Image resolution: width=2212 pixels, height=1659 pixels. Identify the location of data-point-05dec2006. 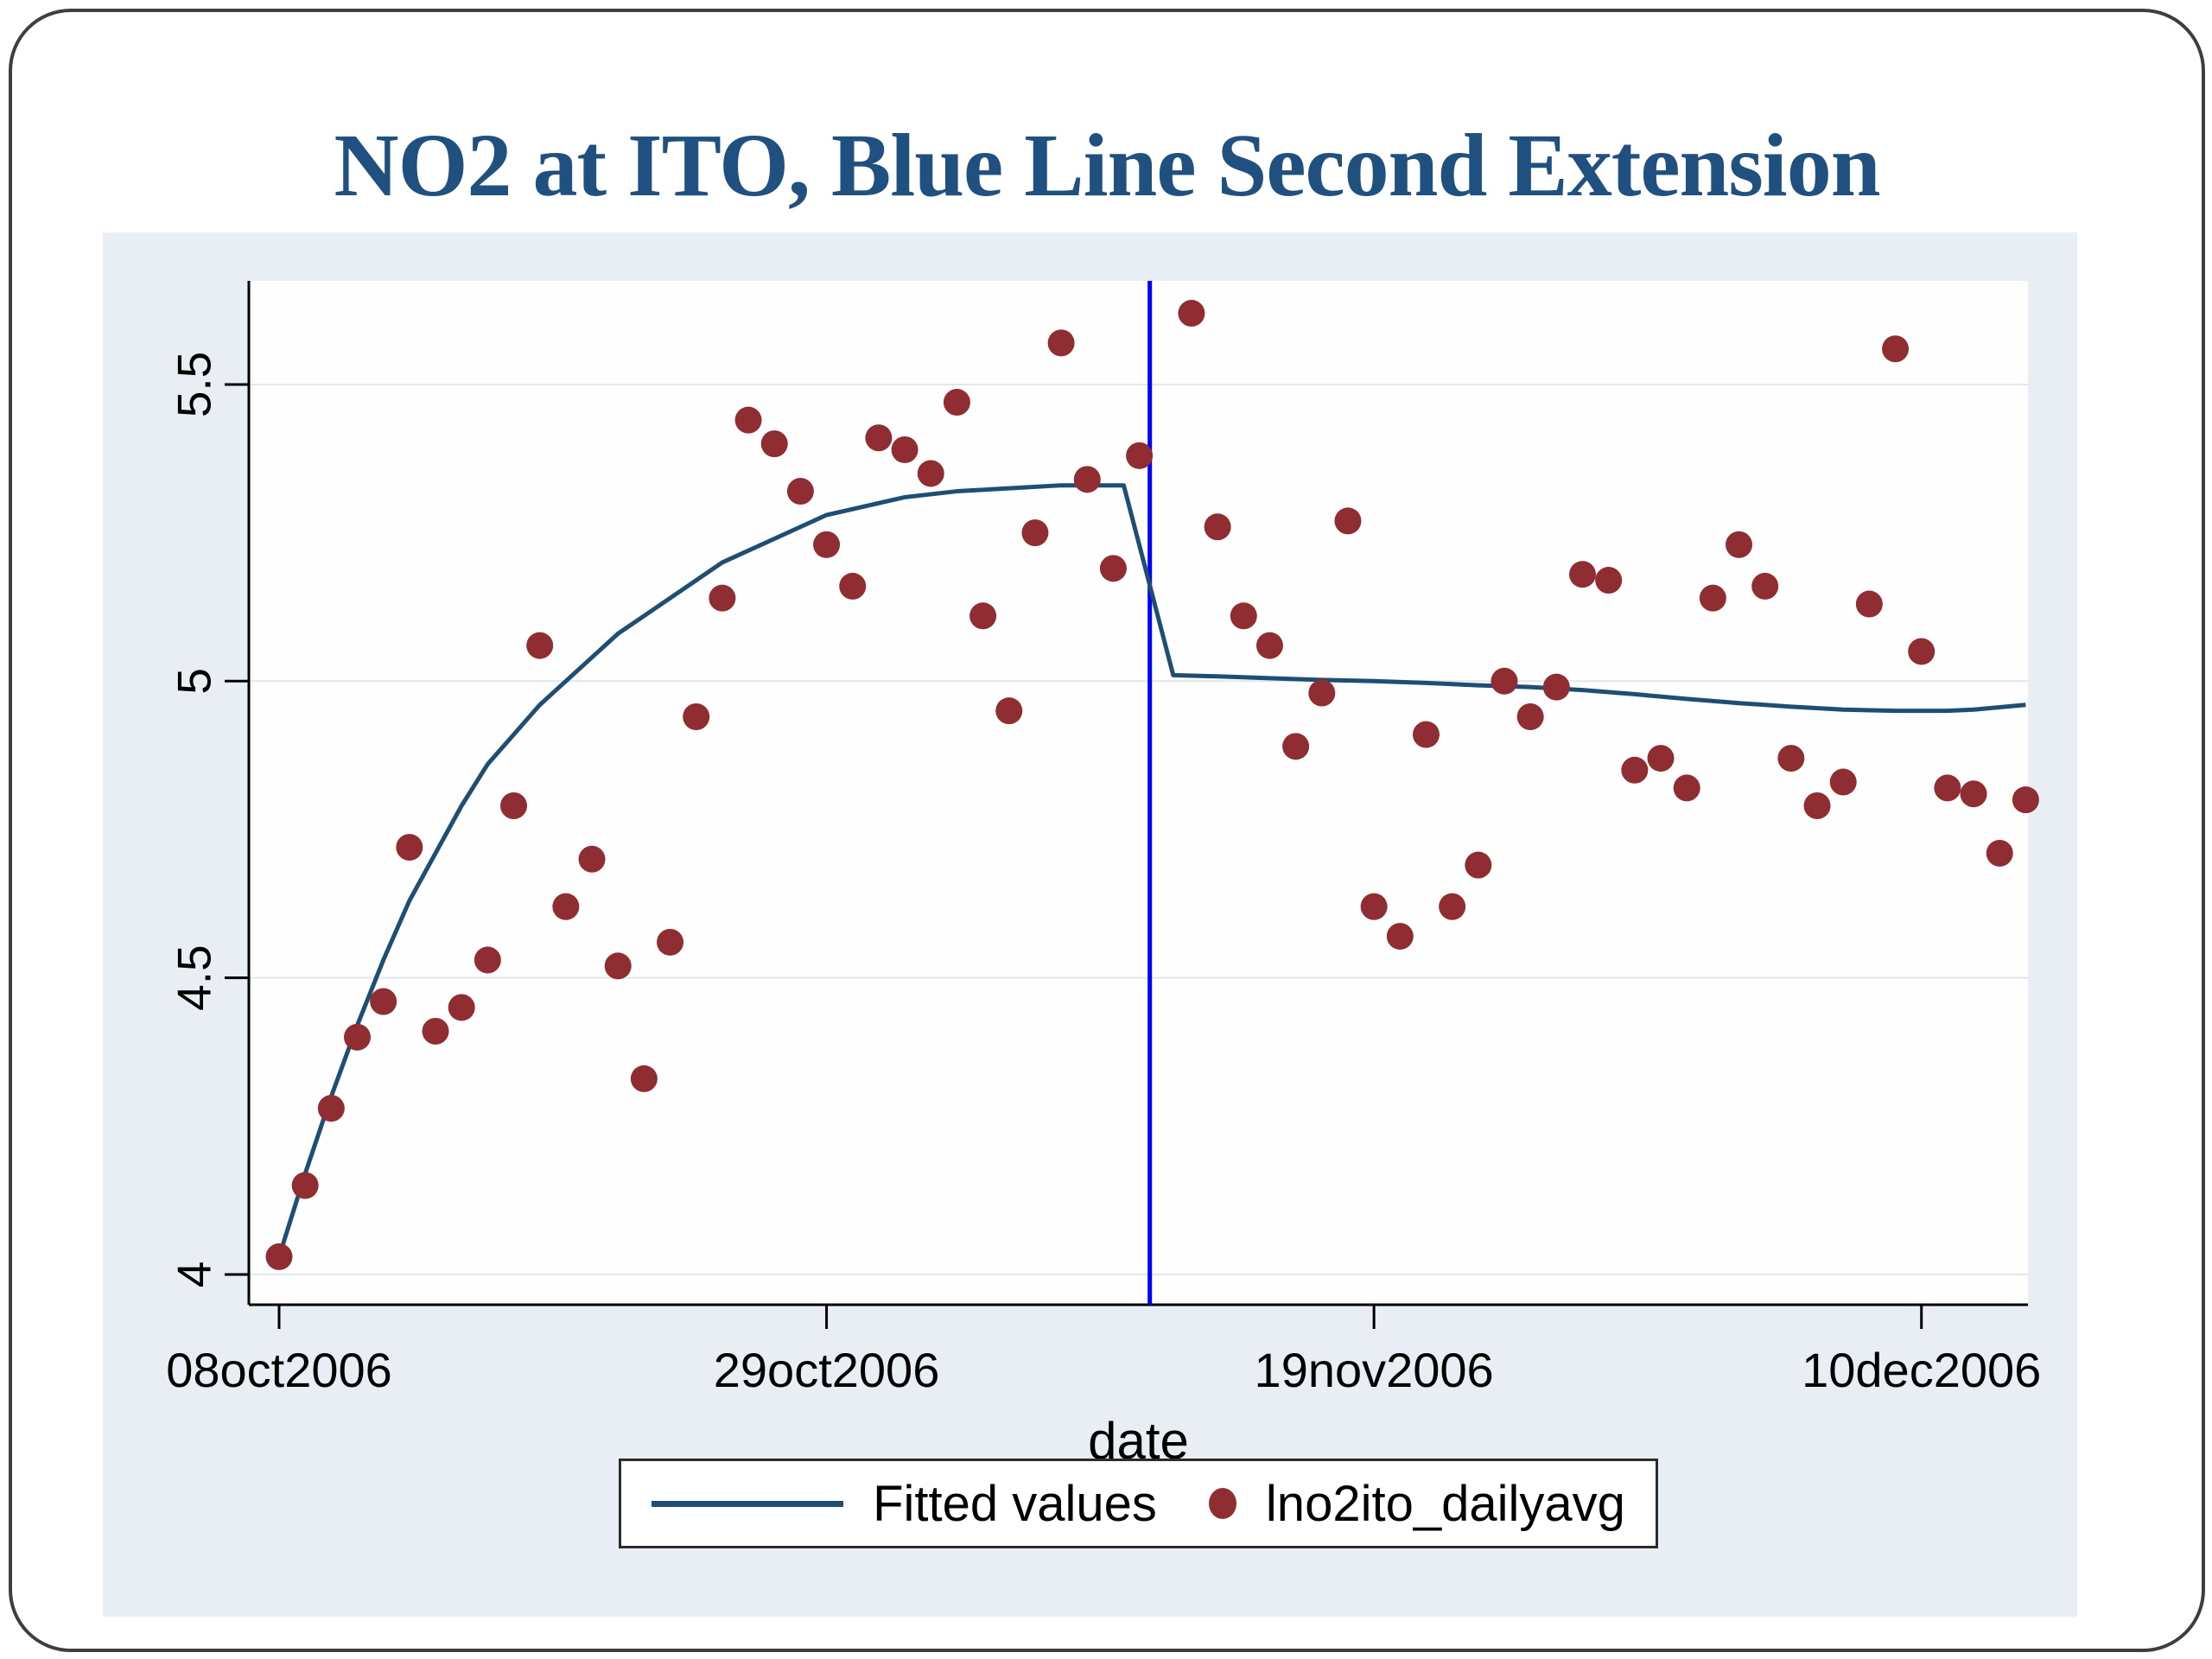
(1791, 758).